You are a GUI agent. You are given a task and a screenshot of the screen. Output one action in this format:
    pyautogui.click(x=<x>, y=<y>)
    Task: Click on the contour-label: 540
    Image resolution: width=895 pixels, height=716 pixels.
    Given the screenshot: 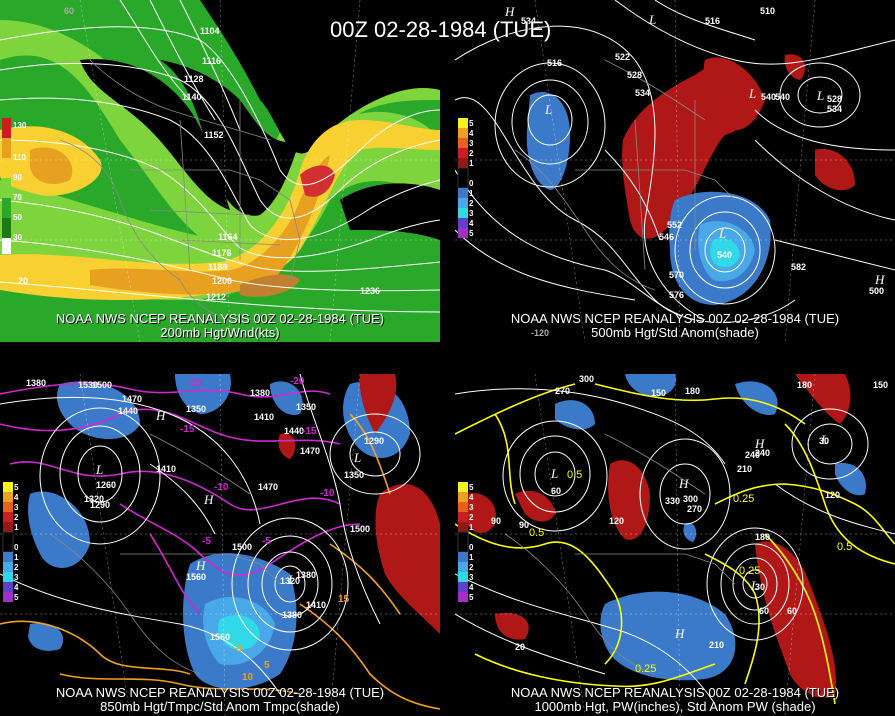 What is the action you would take?
    pyautogui.click(x=782, y=97)
    